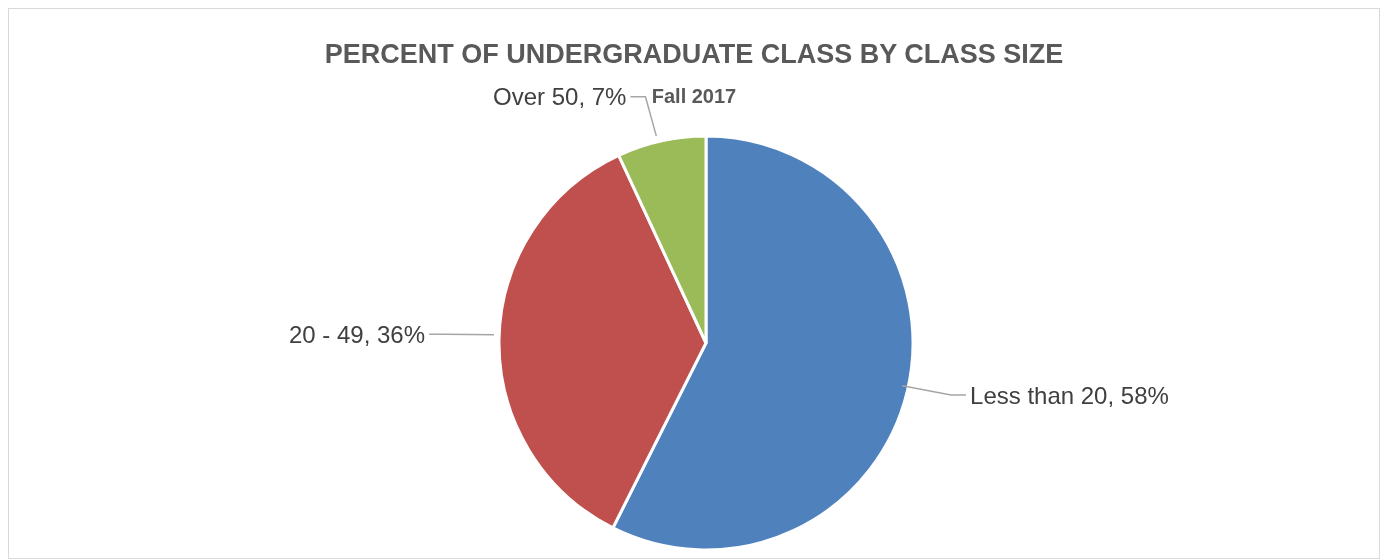  What do you see at coordinates (560, 97) in the screenshot?
I see `slice-label: Over 50, 7%` at bounding box center [560, 97].